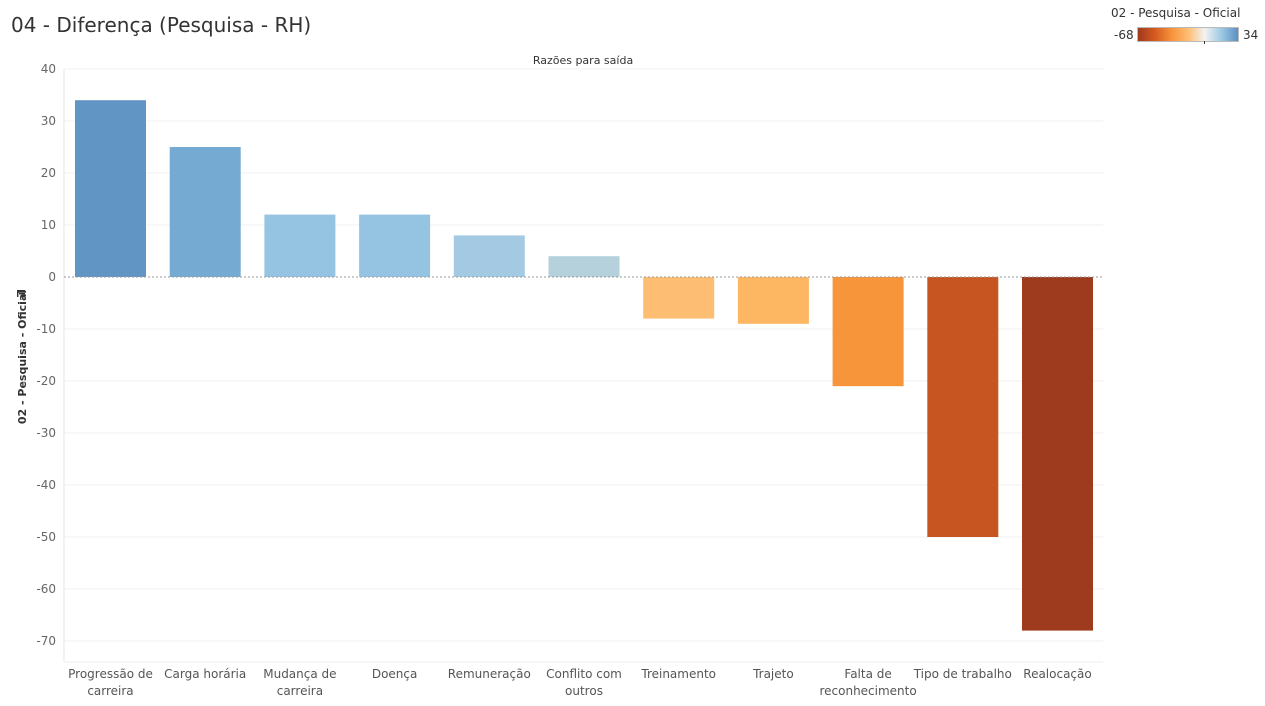 Image resolution: width=1265 pixels, height=706 pixels. Describe the element at coordinates (21, 294) in the screenshot. I see `sort-icon` at that location.